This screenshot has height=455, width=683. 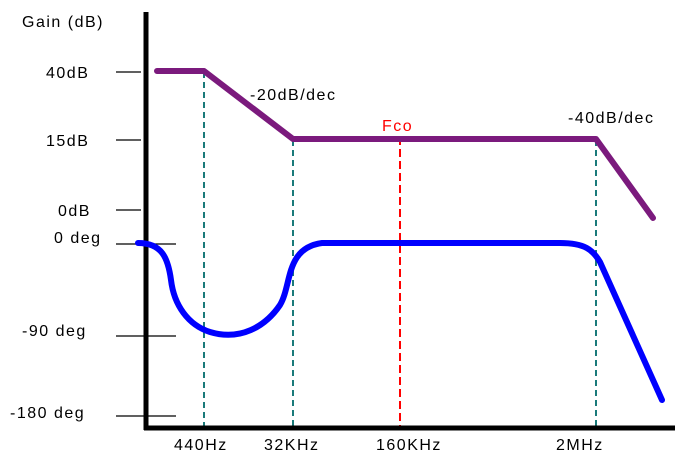 I want to click on gain-tick-label: 15dB, so click(x=67, y=141).